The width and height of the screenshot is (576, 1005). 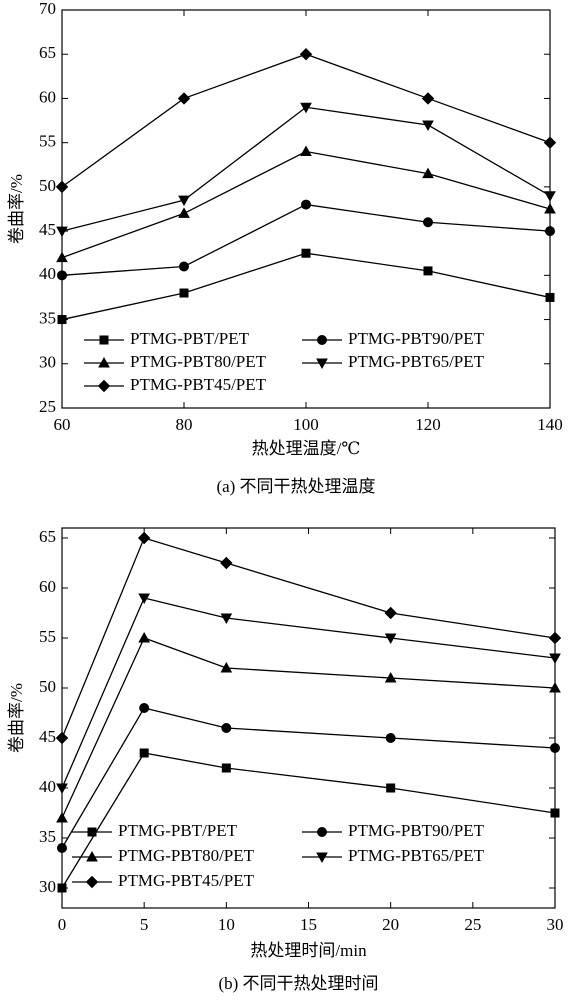 What do you see at coordinates (308, 924) in the screenshot?
I see `x-tick-label: 15` at bounding box center [308, 924].